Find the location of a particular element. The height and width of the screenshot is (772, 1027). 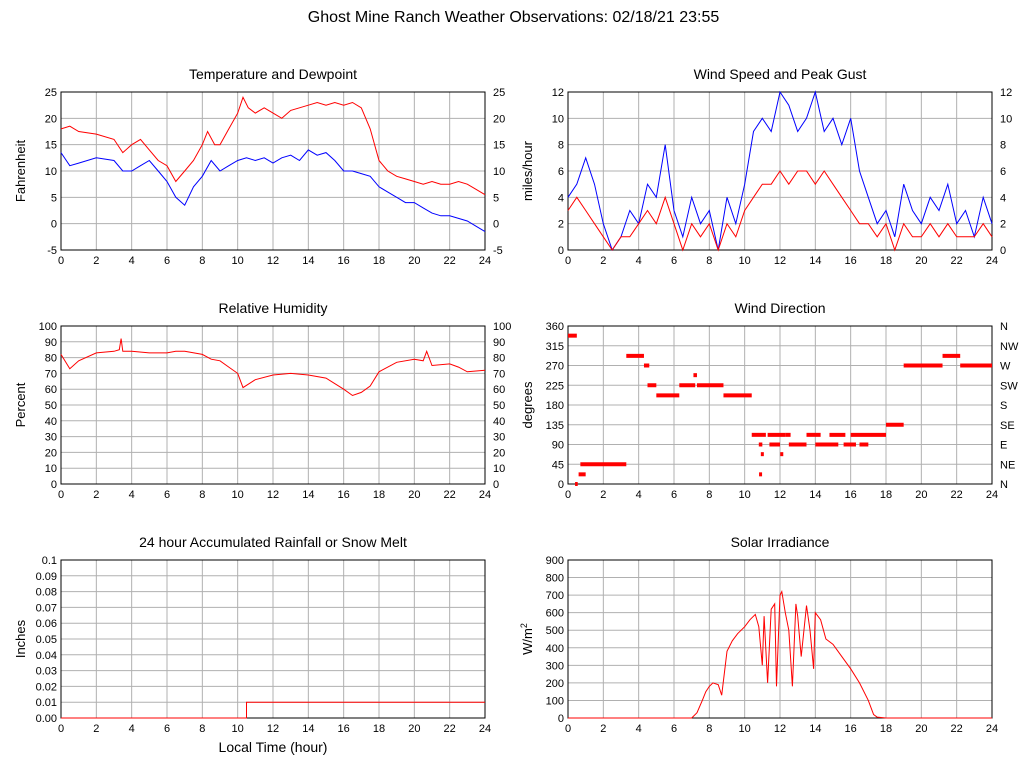

chart-title: Temperature and Dewpoint is located at coordinates (273, 74).